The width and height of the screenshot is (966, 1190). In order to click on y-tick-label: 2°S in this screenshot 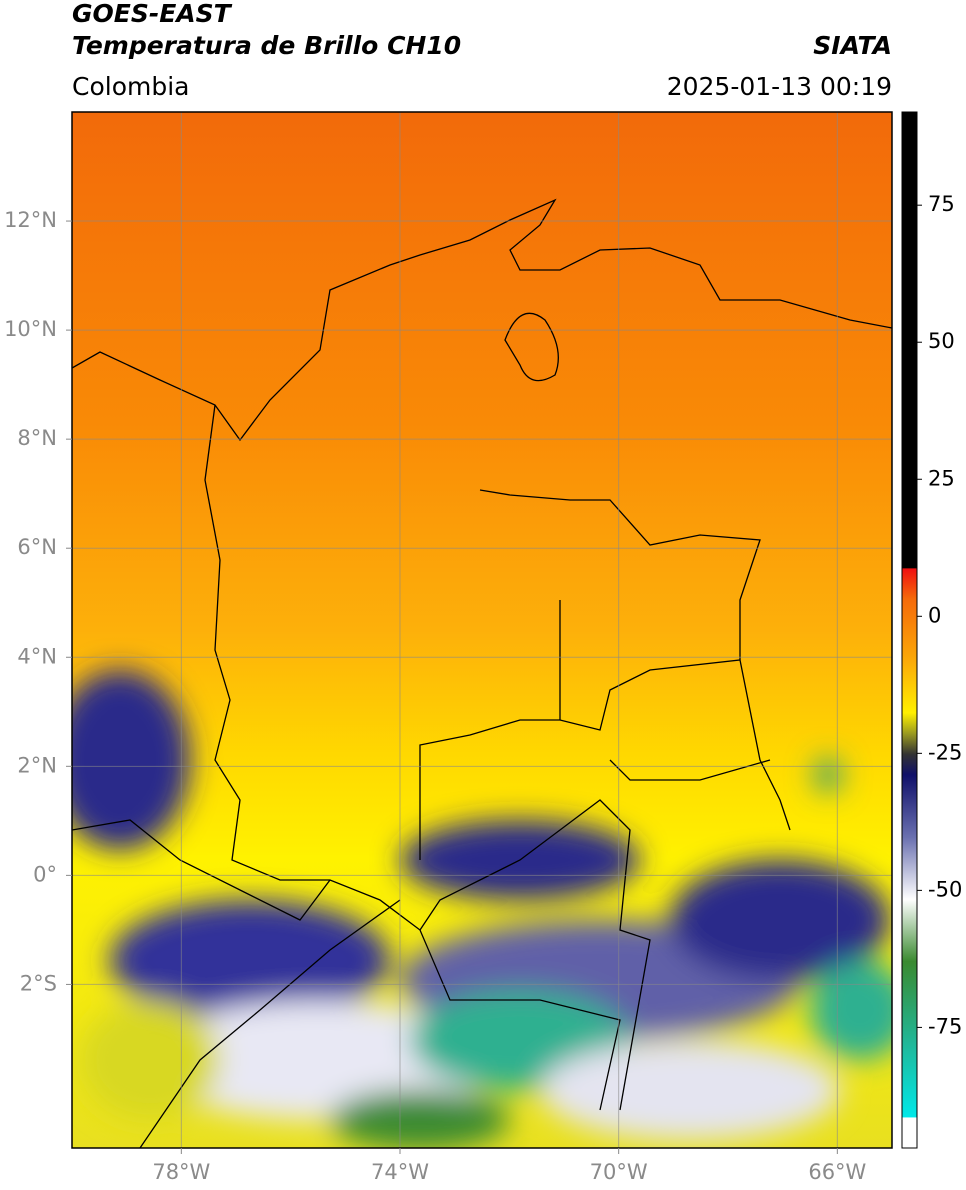, I will do `click(38, 983)`.